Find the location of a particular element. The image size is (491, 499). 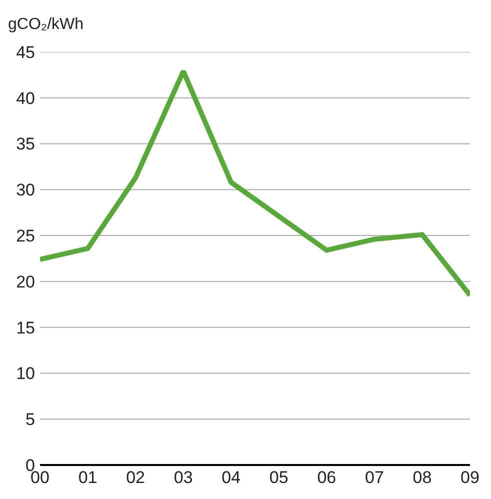

x-tick-label: 05 is located at coordinates (278, 477).